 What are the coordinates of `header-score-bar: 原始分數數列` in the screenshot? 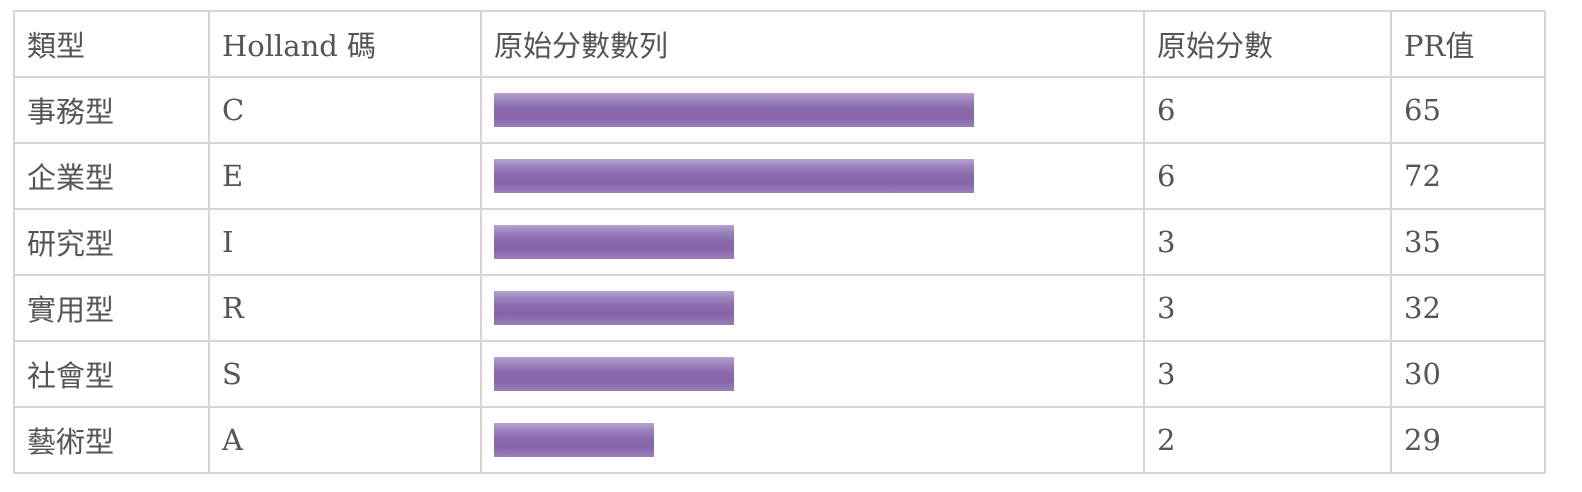 It's located at (812, 44).